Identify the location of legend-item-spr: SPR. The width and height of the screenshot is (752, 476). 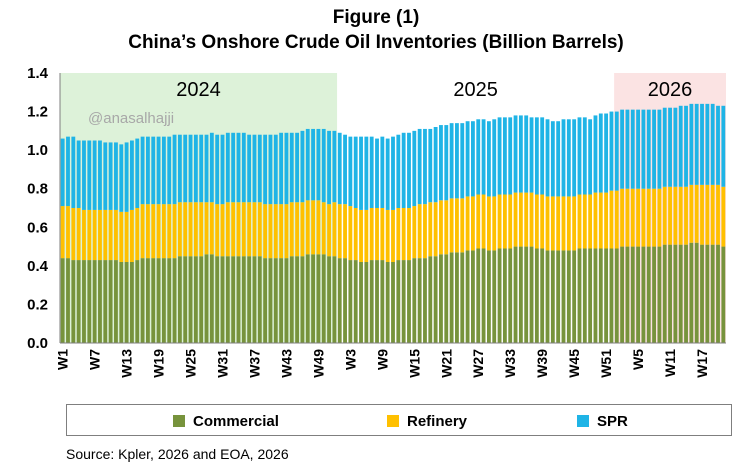
(602, 421).